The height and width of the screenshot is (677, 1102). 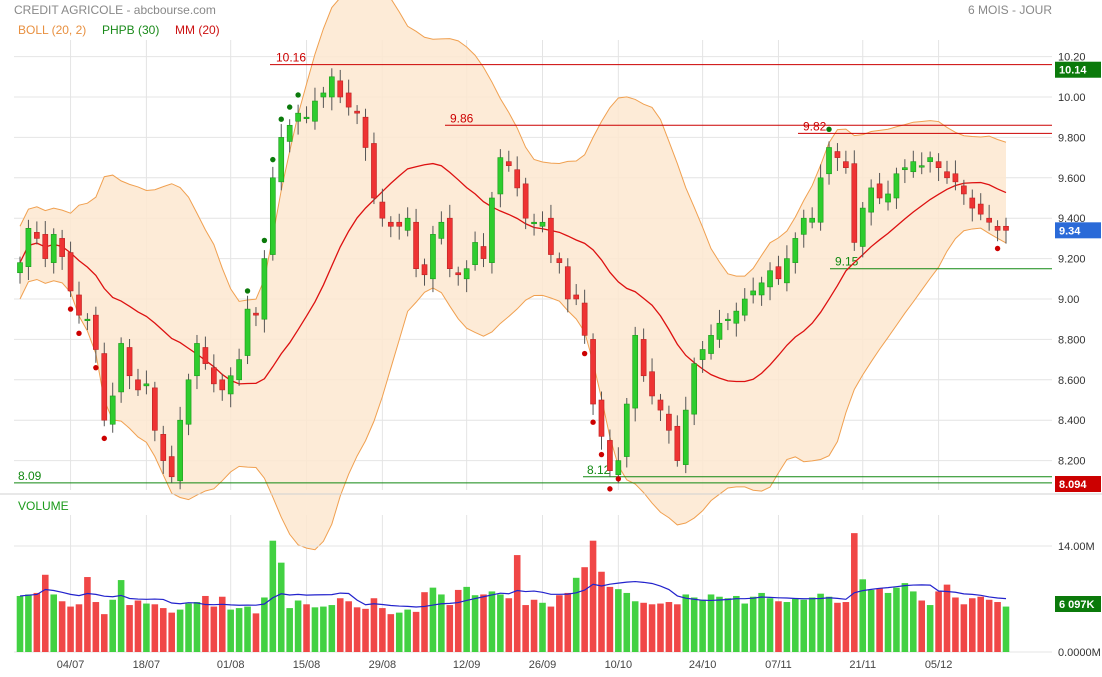 What do you see at coordinates (281, 119) in the screenshot?
I see `phpb-high-dot` at bounding box center [281, 119].